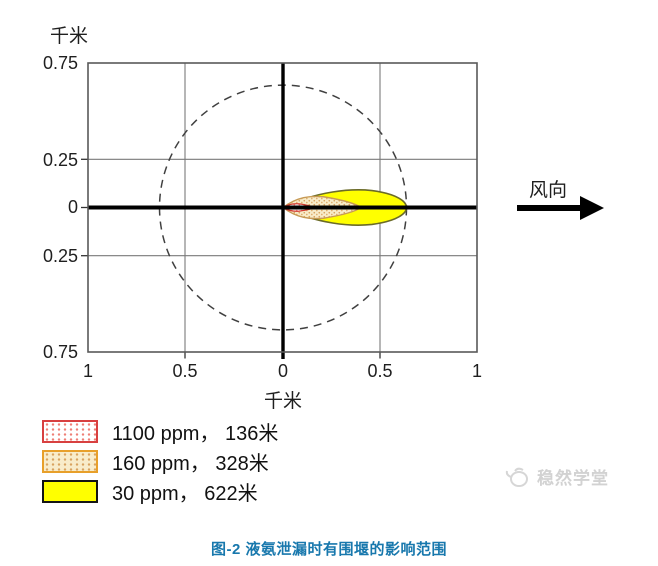 This screenshot has height=566, width=658. I want to click on wind-direction-arrow-icon, so click(560, 208).